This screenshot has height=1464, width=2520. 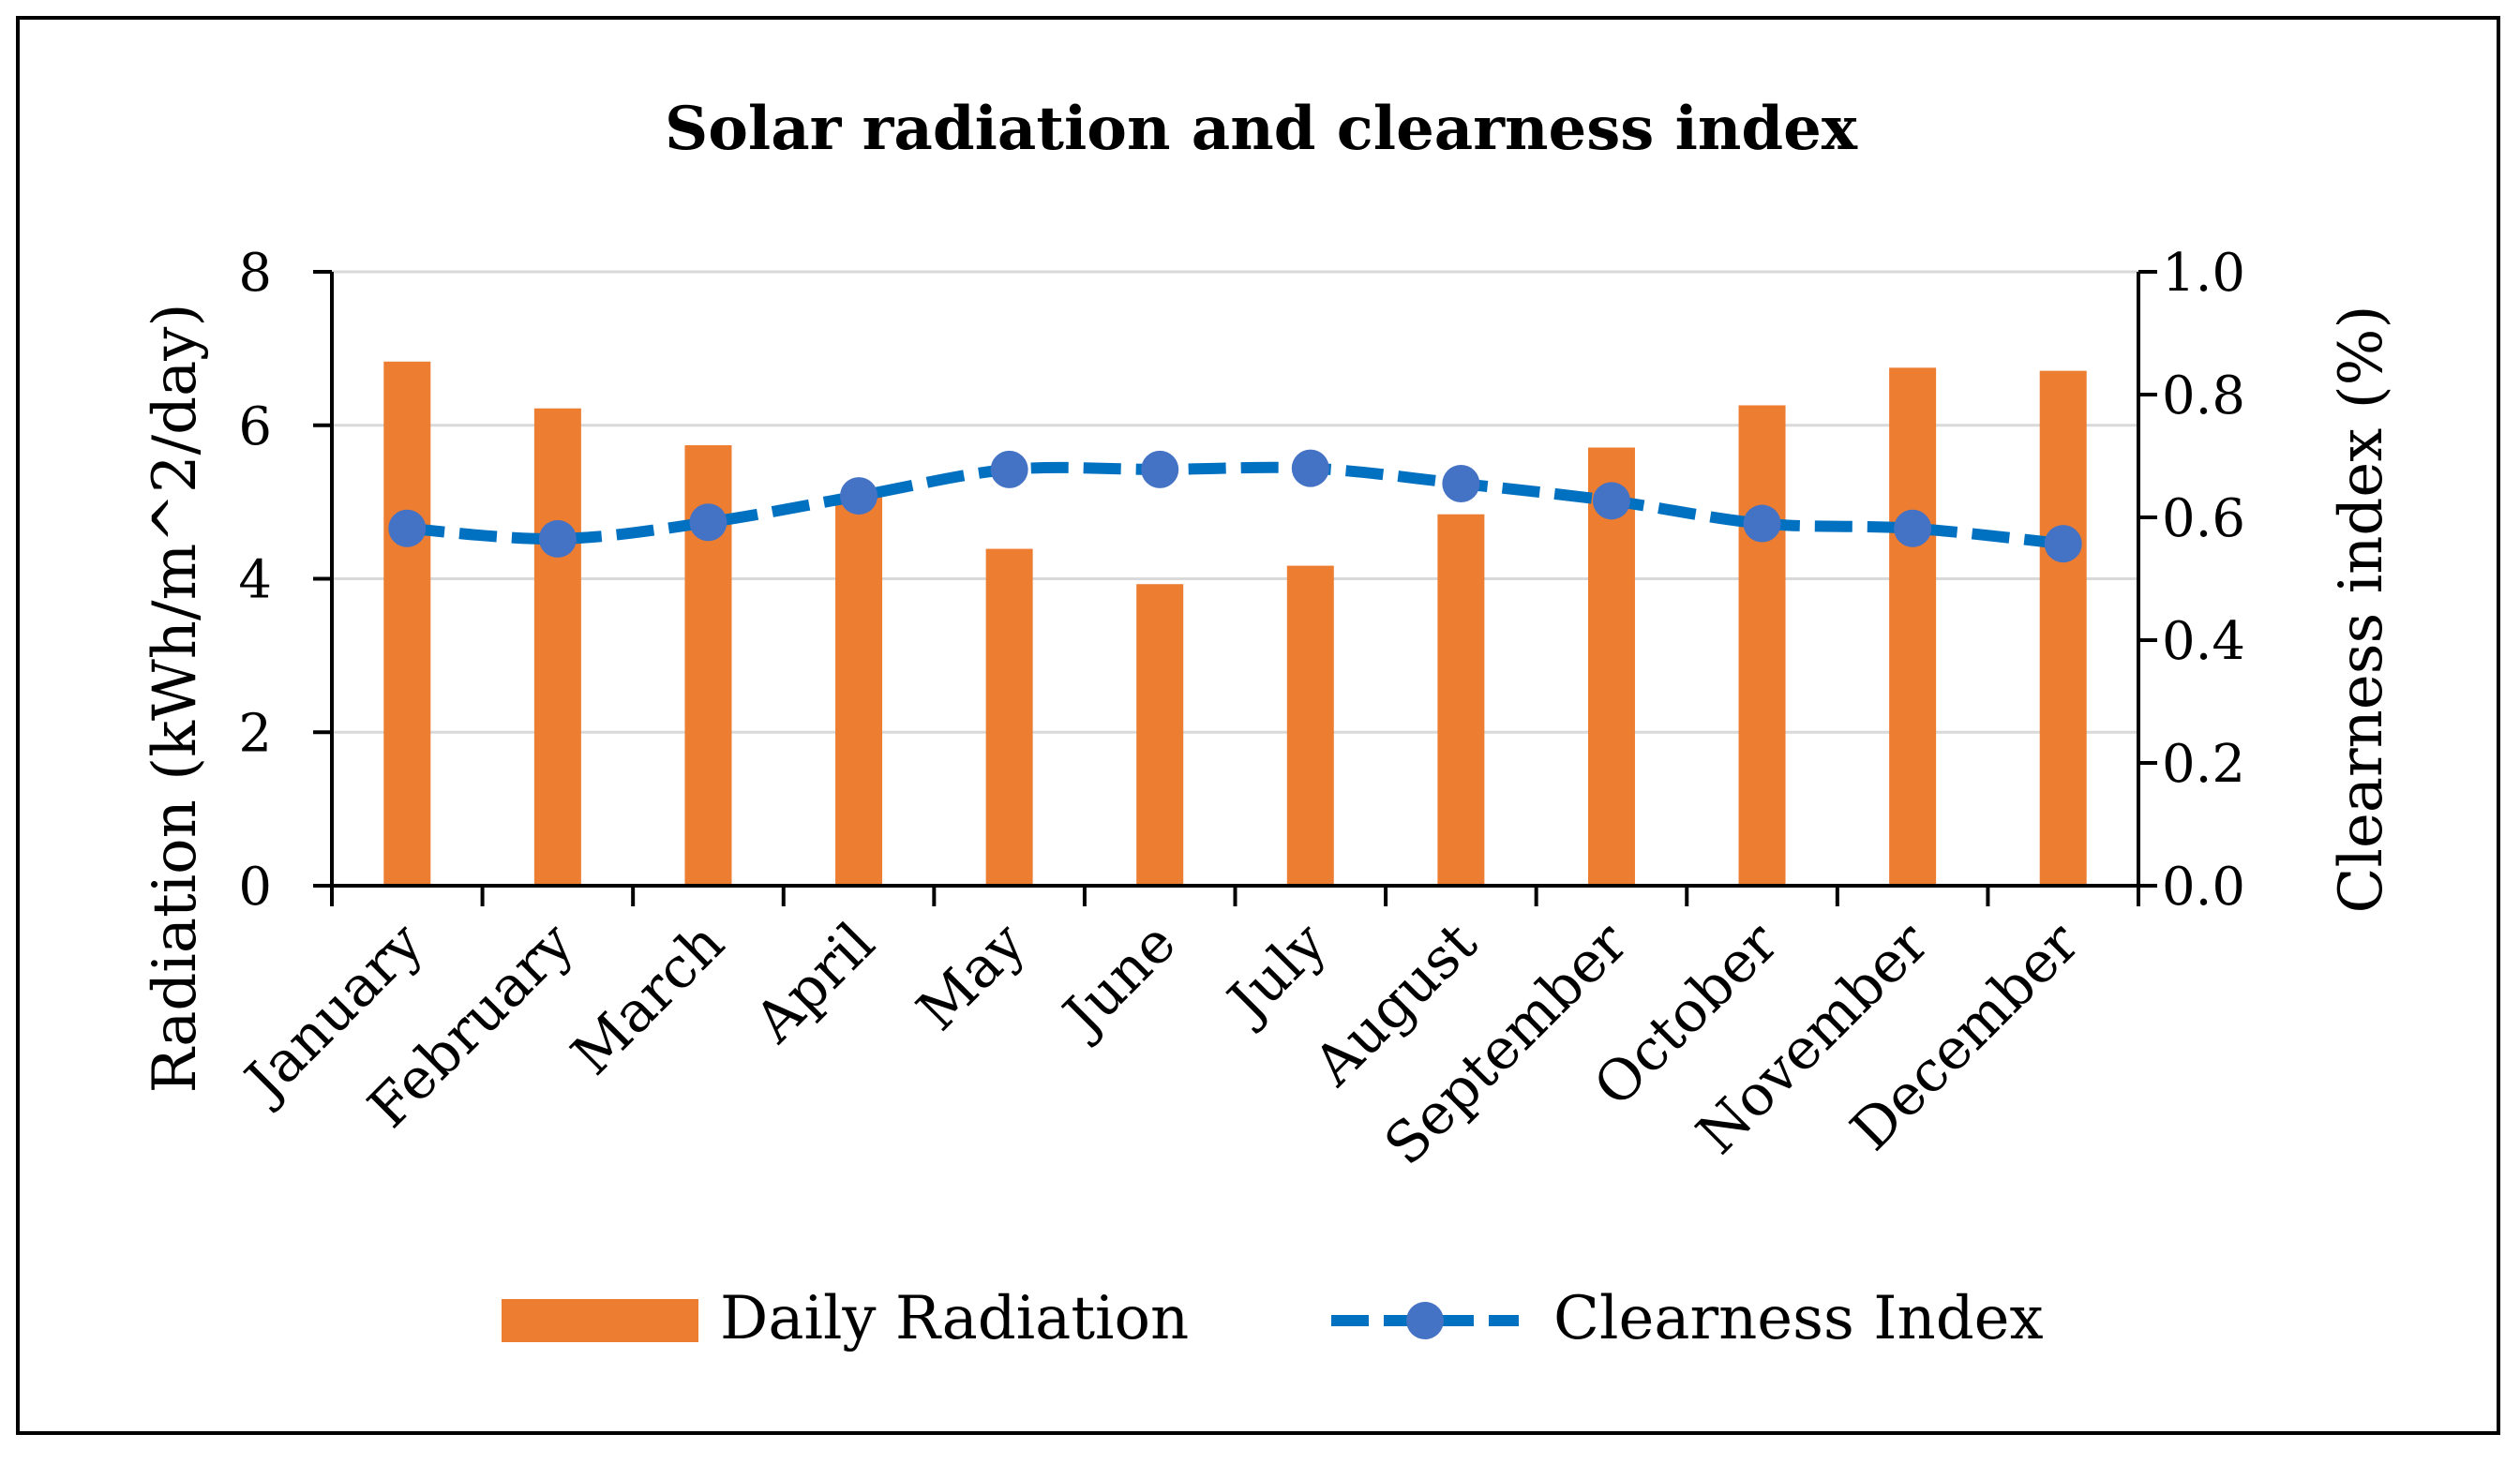 What do you see at coordinates (1160, 735) in the screenshot?
I see `bar-june` at bounding box center [1160, 735].